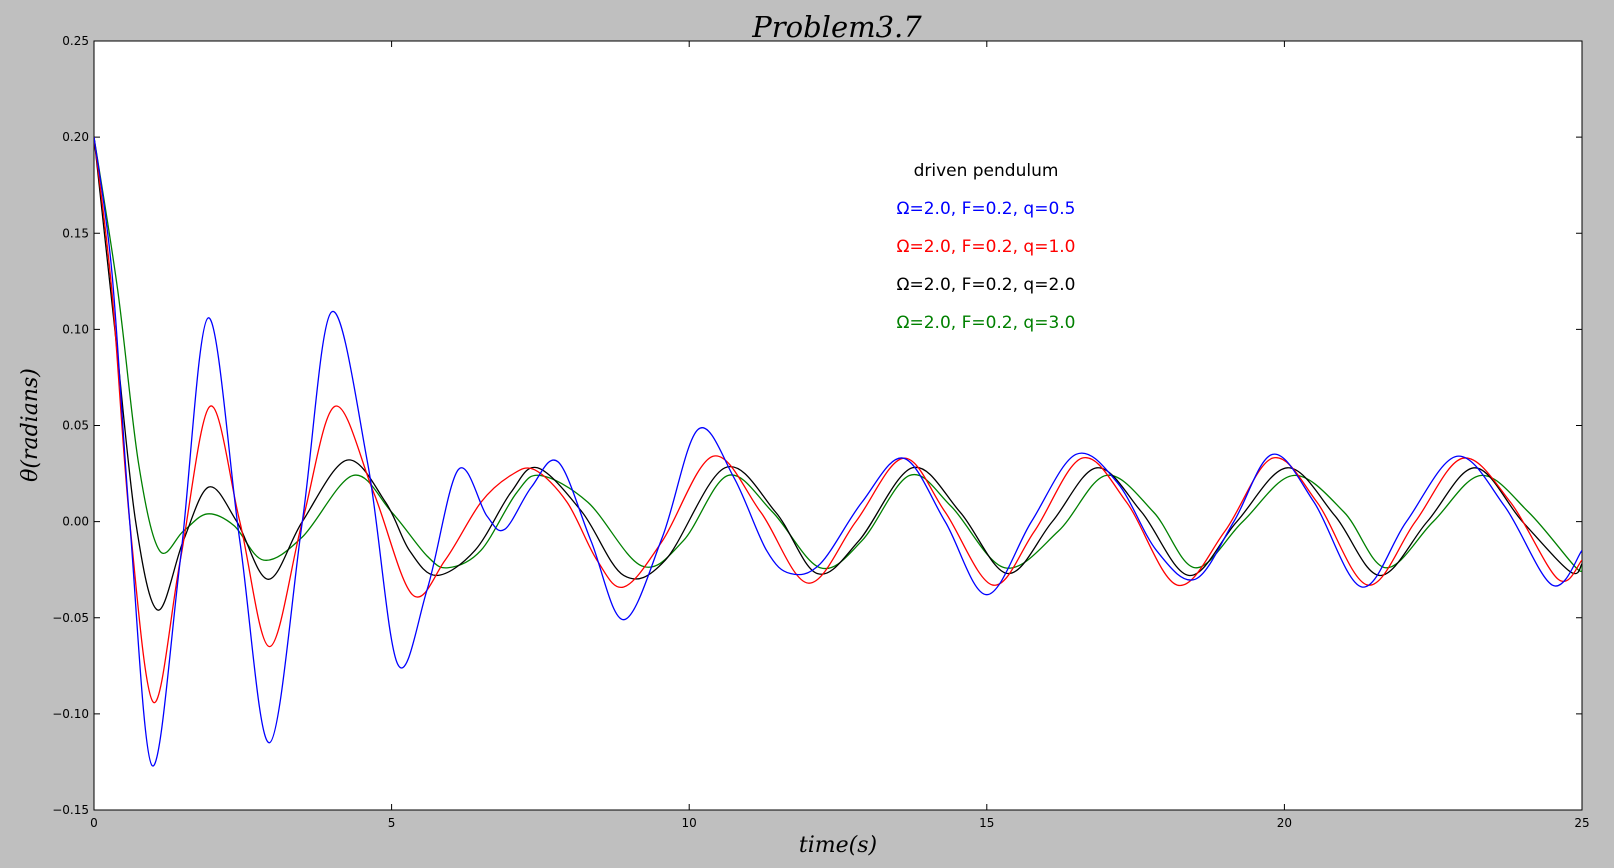 The width and height of the screenshot is (1614, 868). Describe the element at coordinates (838, 845) in the screenshot. I see `x-axis-label: time(s)` at that location.